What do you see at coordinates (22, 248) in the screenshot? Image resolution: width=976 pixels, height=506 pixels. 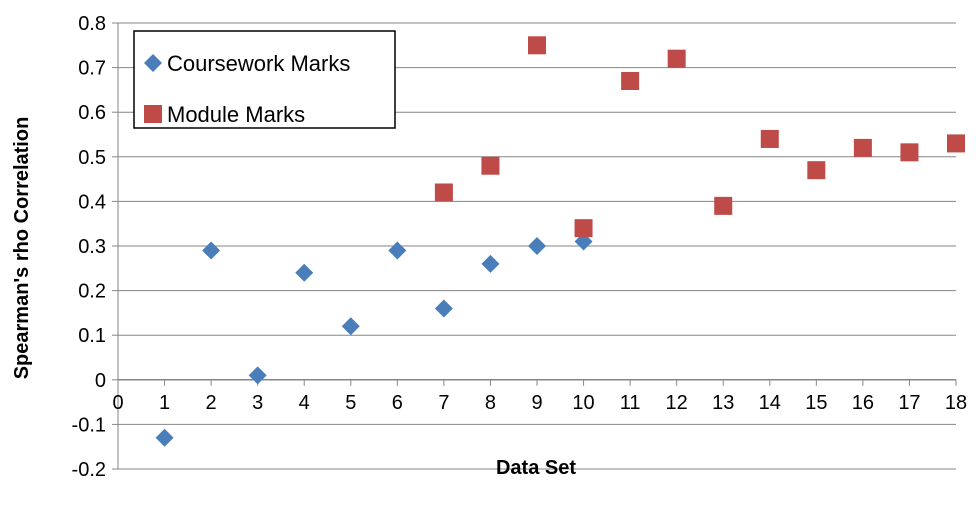 I see `y-axis-title: Spearman's rho Correlation` at bounding box center [22, 248].